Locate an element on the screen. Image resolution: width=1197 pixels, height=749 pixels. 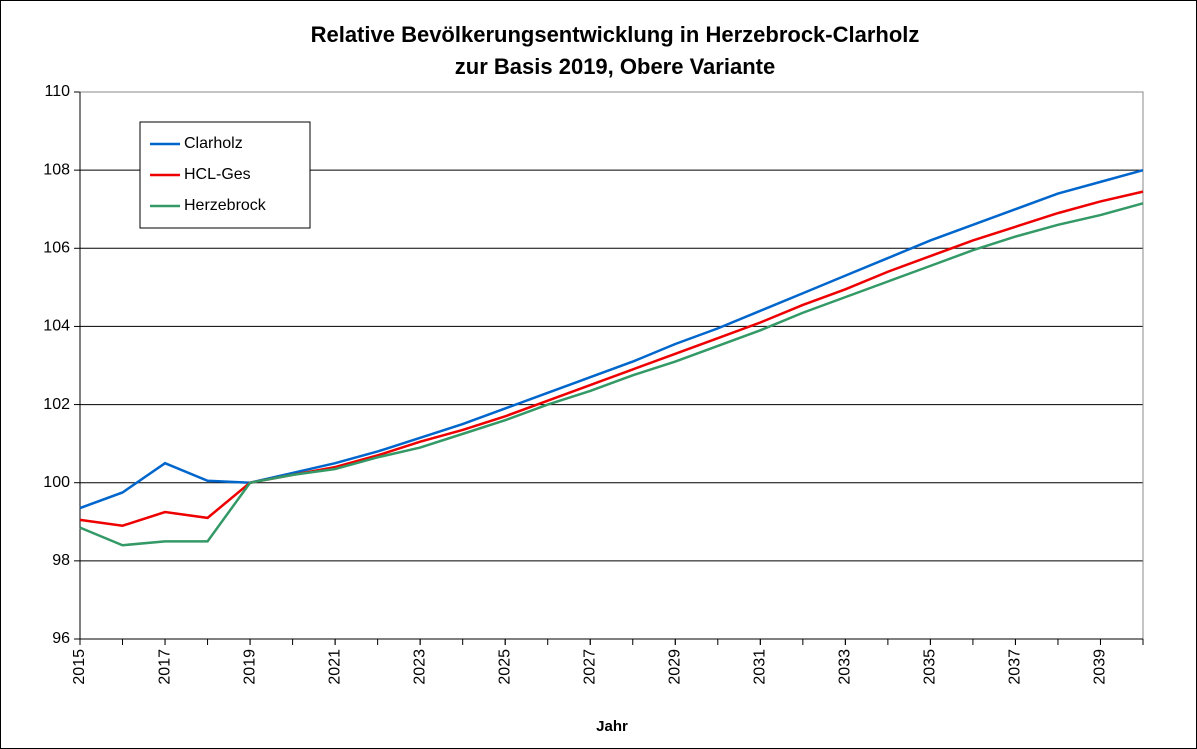
x-tick-label: 2039 is located at coordinates (1100, 667).